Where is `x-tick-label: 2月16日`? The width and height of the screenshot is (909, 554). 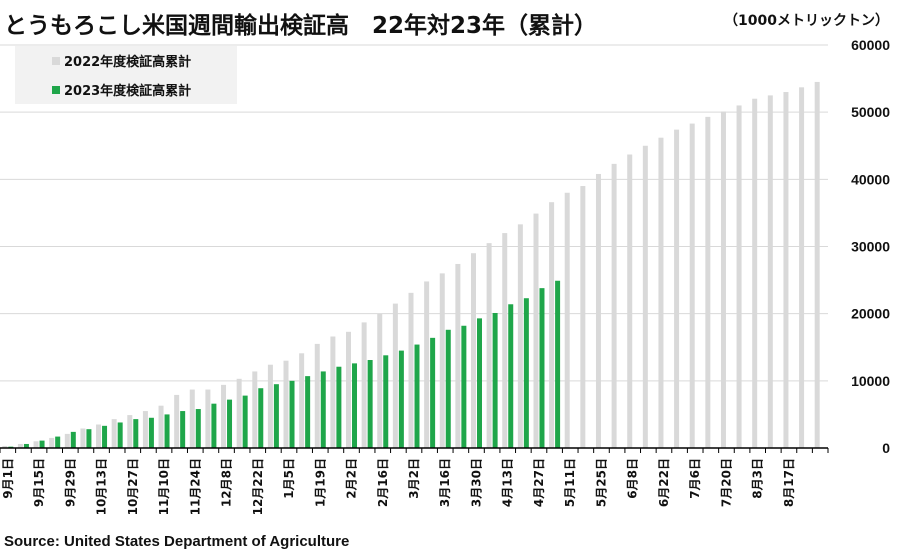
x-tick-label: 2月16日 is located at coordinates (383, 482).